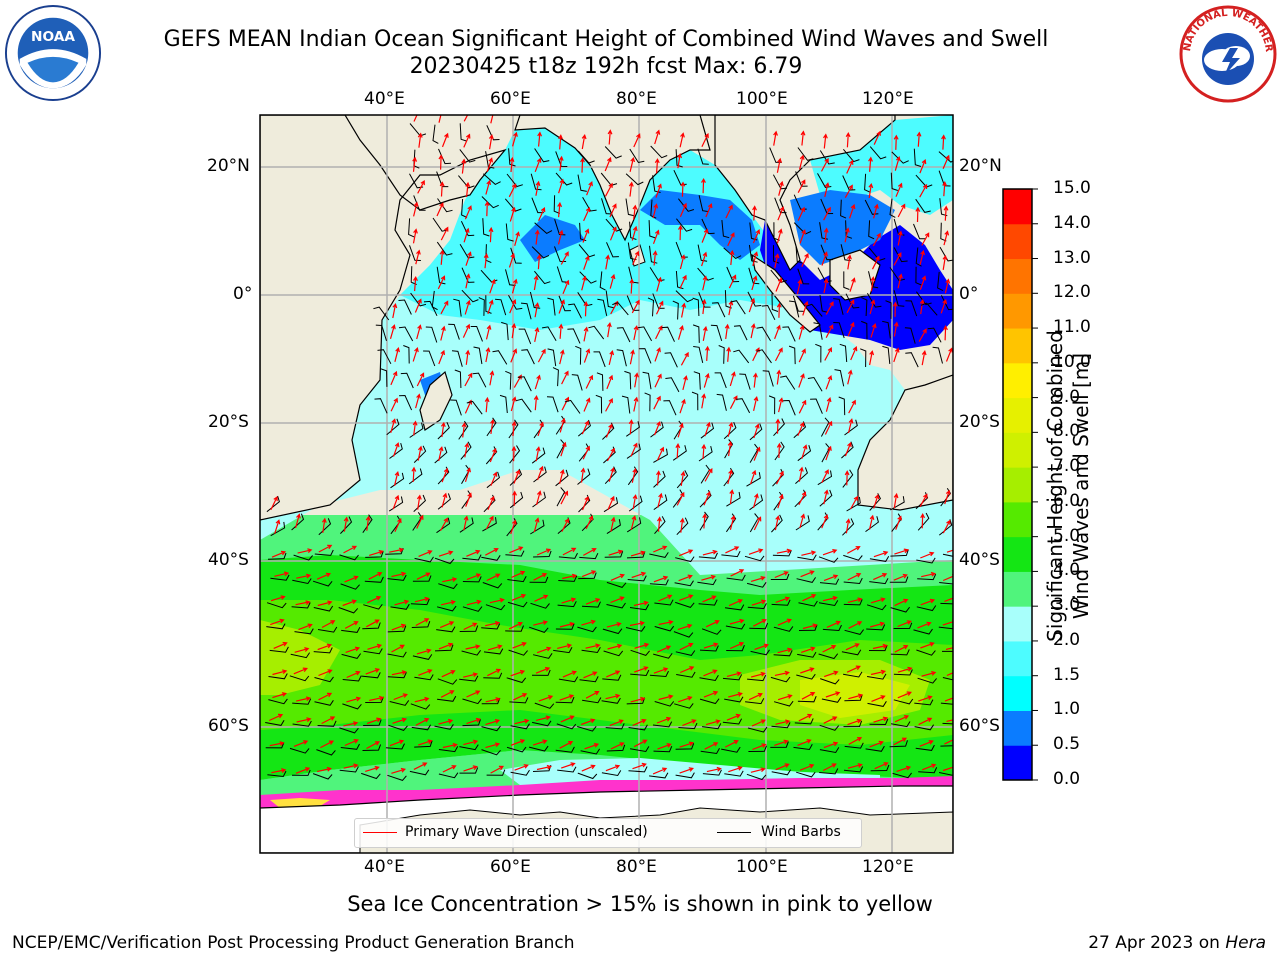  I want to click on wave-direction-legend-line, so click(380, 832).